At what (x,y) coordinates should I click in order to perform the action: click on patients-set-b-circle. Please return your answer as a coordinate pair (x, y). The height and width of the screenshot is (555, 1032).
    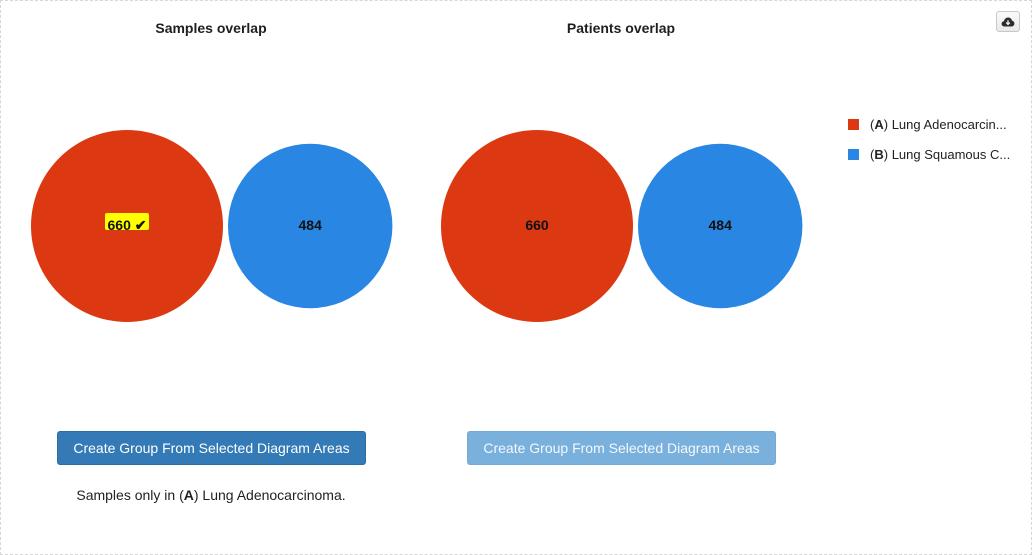
    Looking at the image, I should click on (720, 226).